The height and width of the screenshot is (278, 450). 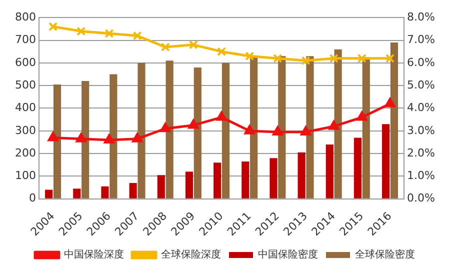 What do you see at coordinates (191, 254) in the screenshot?
I see `legend-label: 全球保险深度` at bounding box center [191, 254].